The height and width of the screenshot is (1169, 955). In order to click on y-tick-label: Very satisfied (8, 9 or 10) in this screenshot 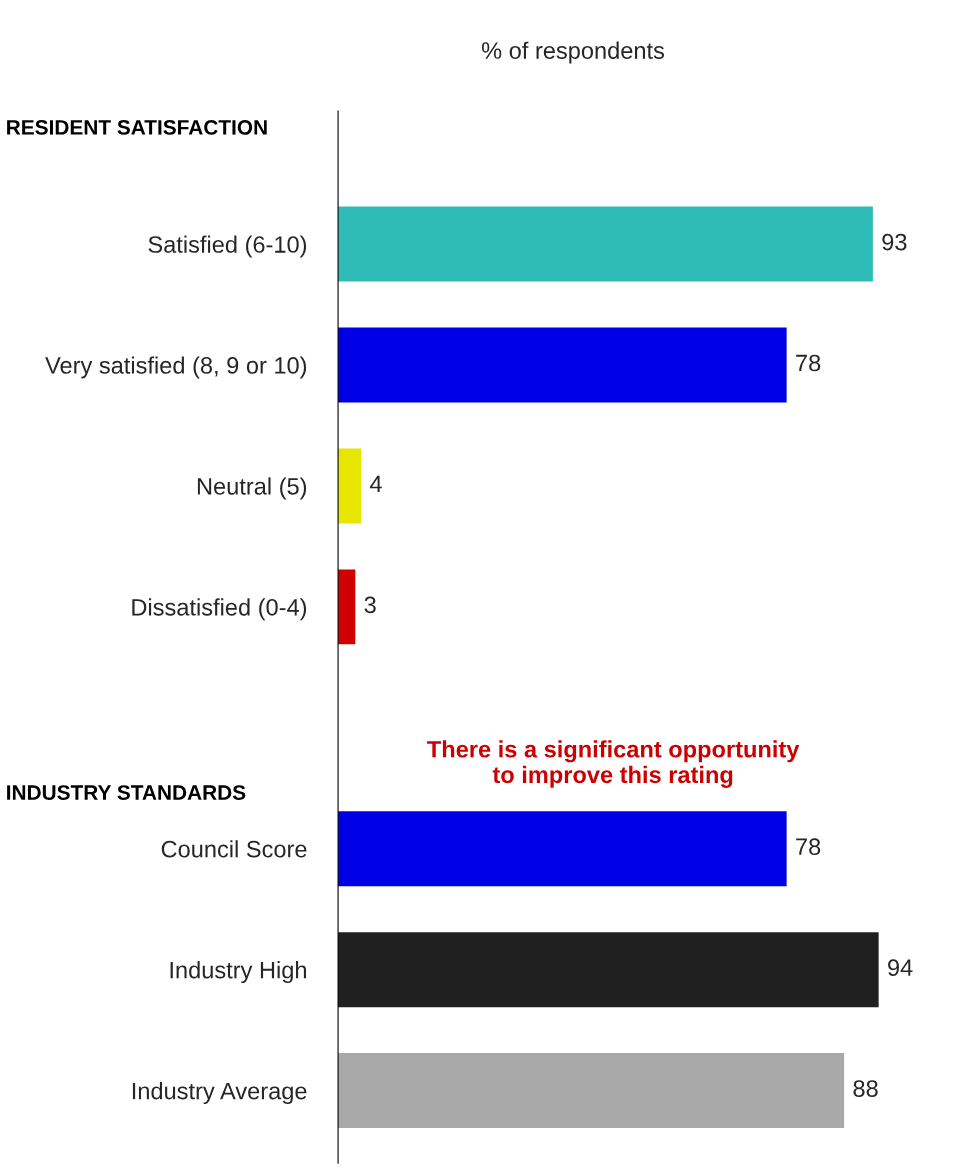, I will do `click(176, 367)`.